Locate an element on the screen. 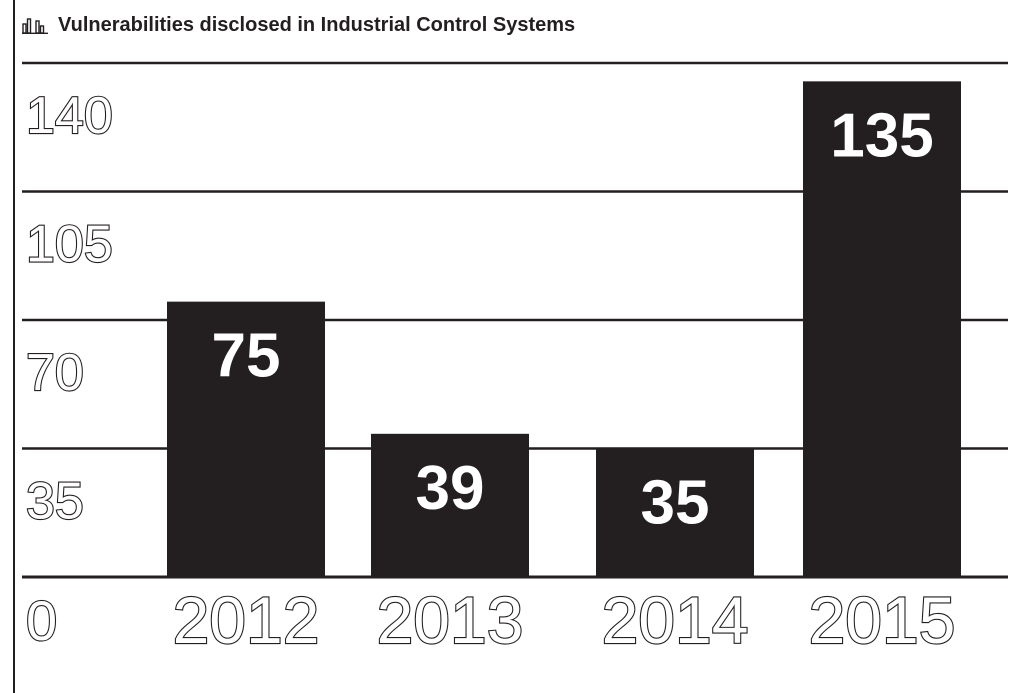  data-label: 35 is located at coordinates (675, 503).